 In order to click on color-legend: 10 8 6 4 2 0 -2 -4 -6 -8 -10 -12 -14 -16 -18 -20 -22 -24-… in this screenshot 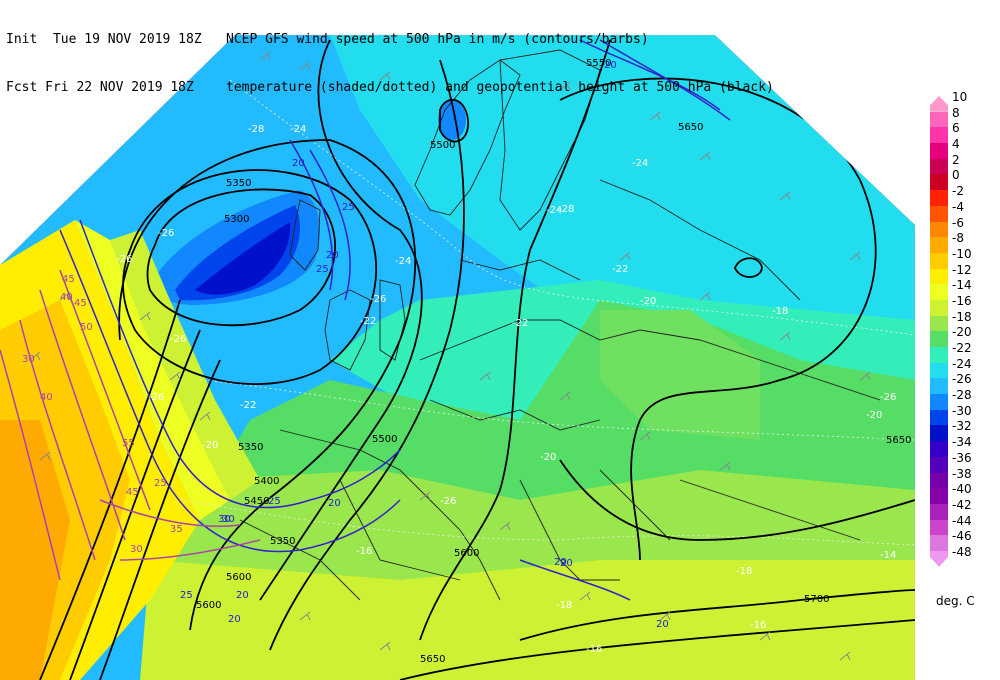, I will do `click(964, 328)`.